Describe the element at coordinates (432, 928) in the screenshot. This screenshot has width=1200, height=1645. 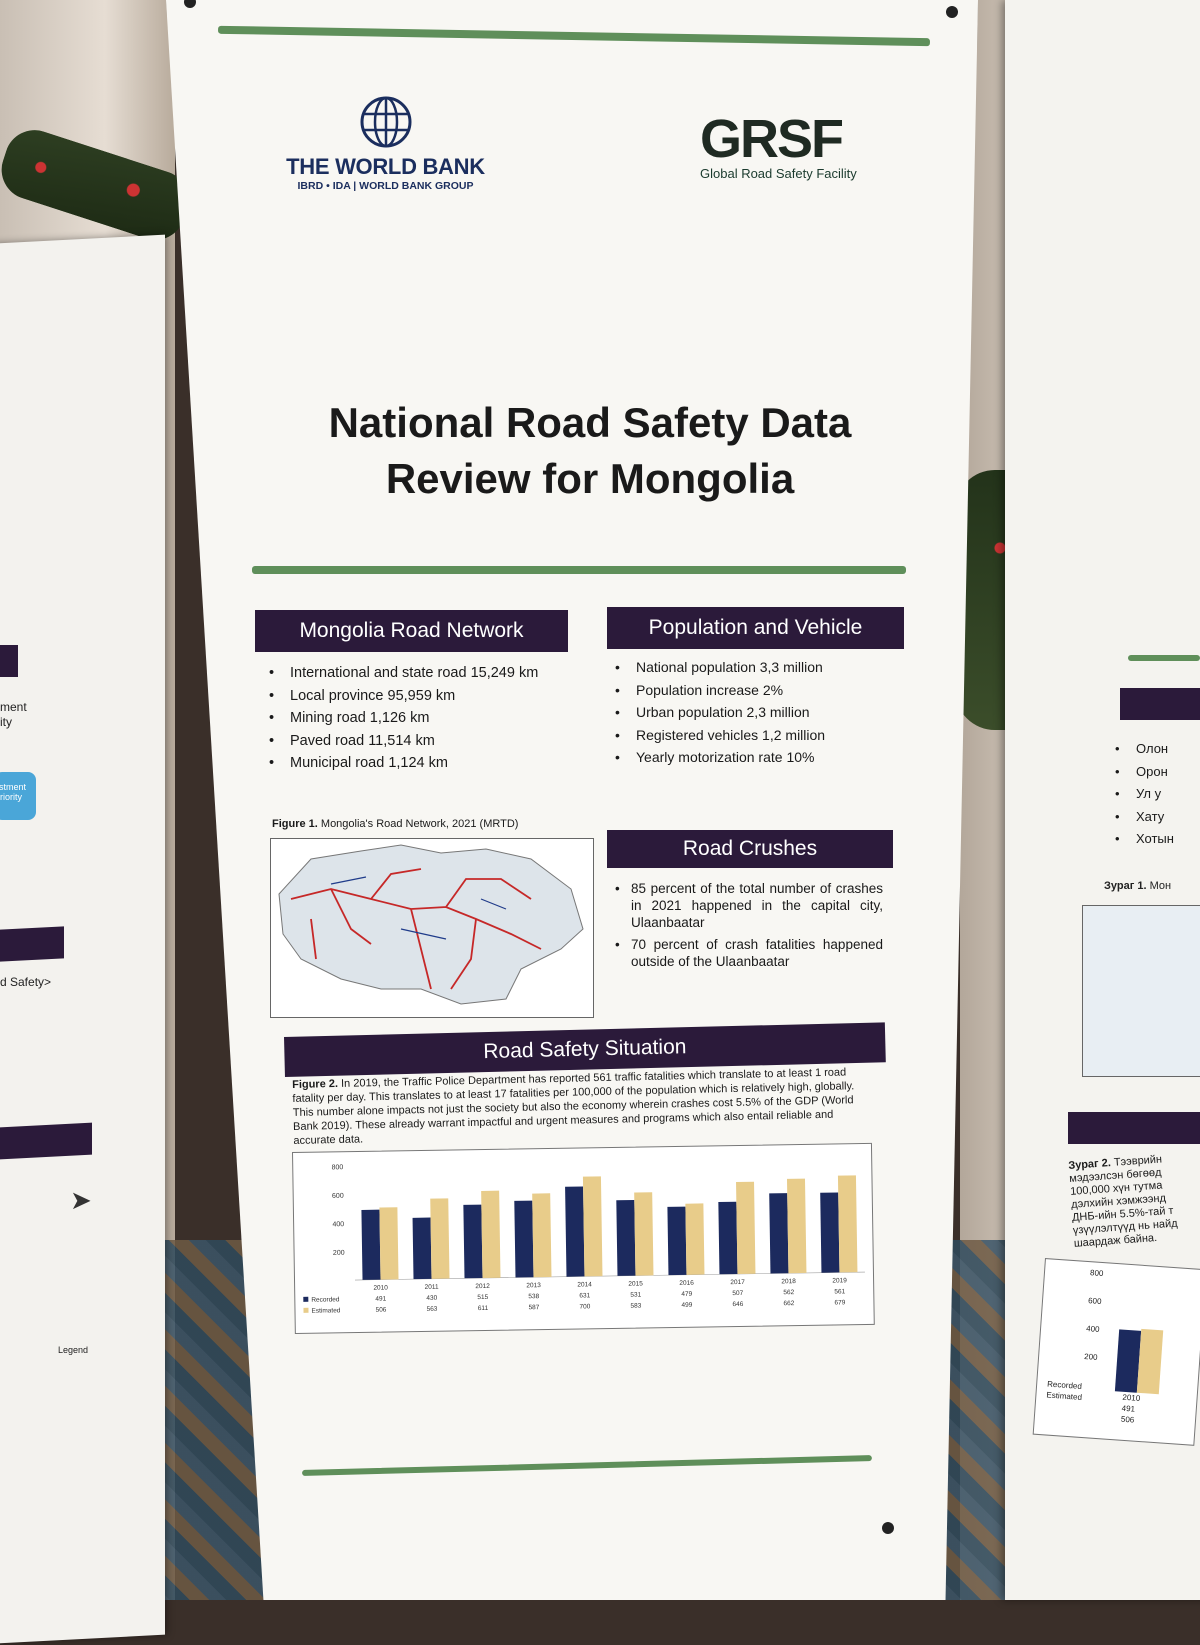
I see `mongolia-road-map` at that location.